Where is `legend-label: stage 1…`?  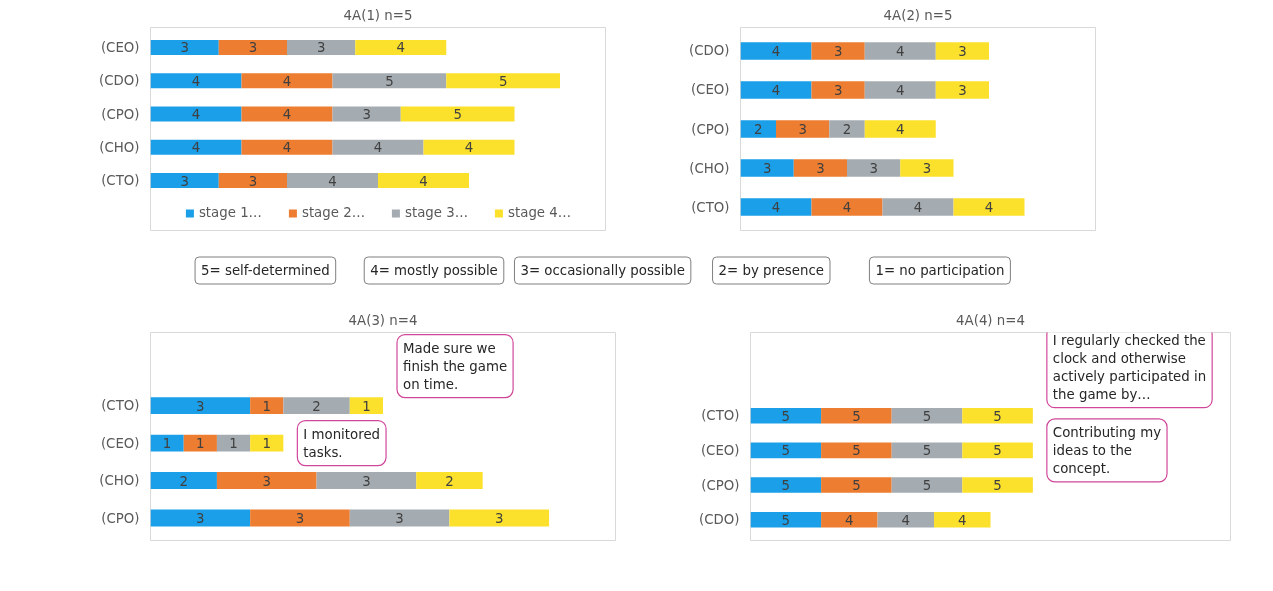 legend-label: stage 1… is located at coordinates (230, 212).